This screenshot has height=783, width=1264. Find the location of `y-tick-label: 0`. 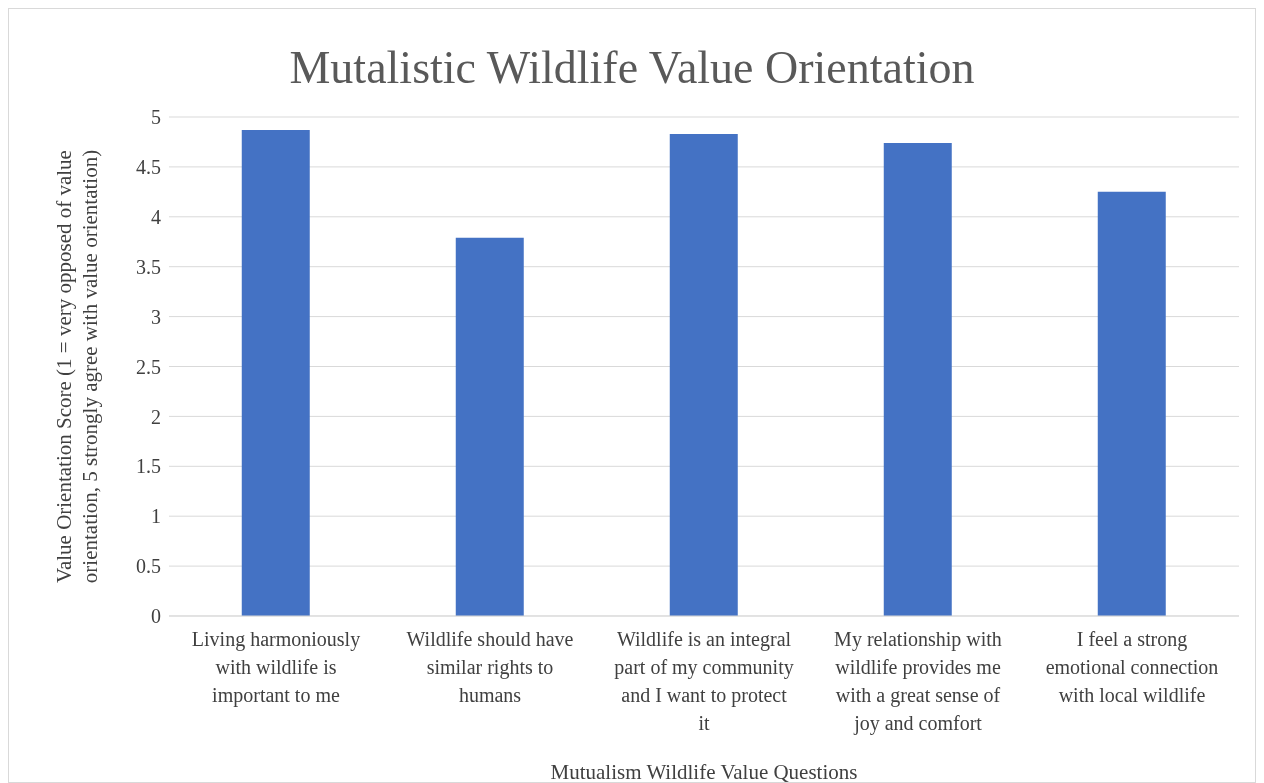

y-tick-label: 0 is located at coordinates (156, 616).